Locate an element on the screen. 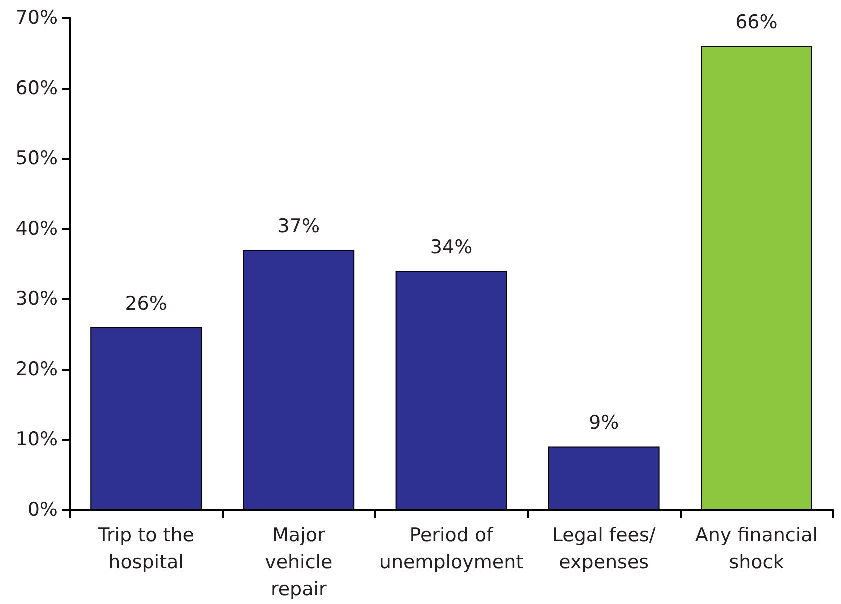  data-label: 37% is located at coordinates (299, 226).